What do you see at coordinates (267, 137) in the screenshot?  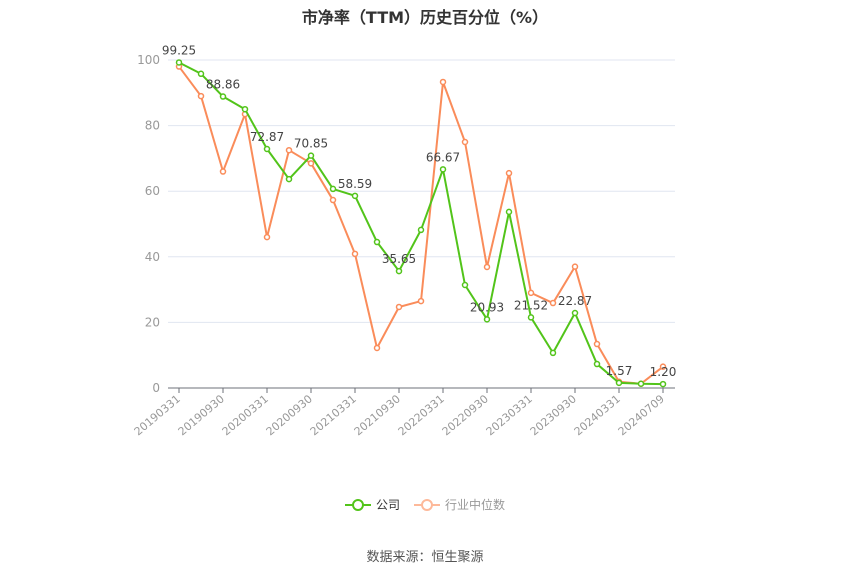 I see `data-label: 72.87` at bounding box center [267, 137].